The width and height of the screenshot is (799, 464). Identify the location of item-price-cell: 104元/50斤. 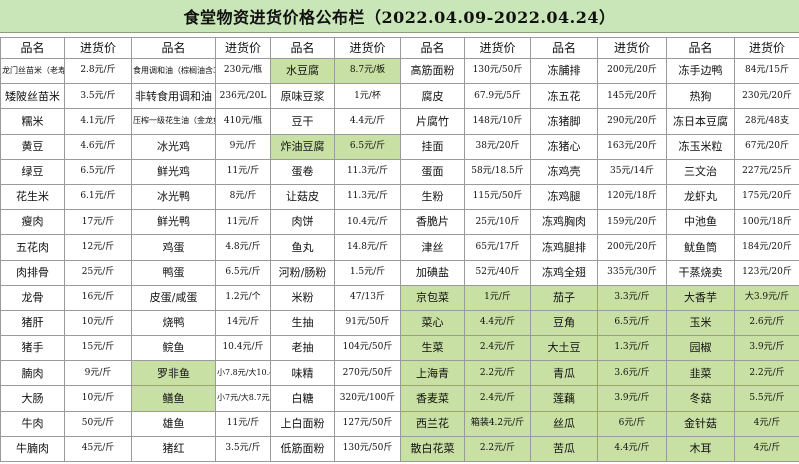
(367, 348).